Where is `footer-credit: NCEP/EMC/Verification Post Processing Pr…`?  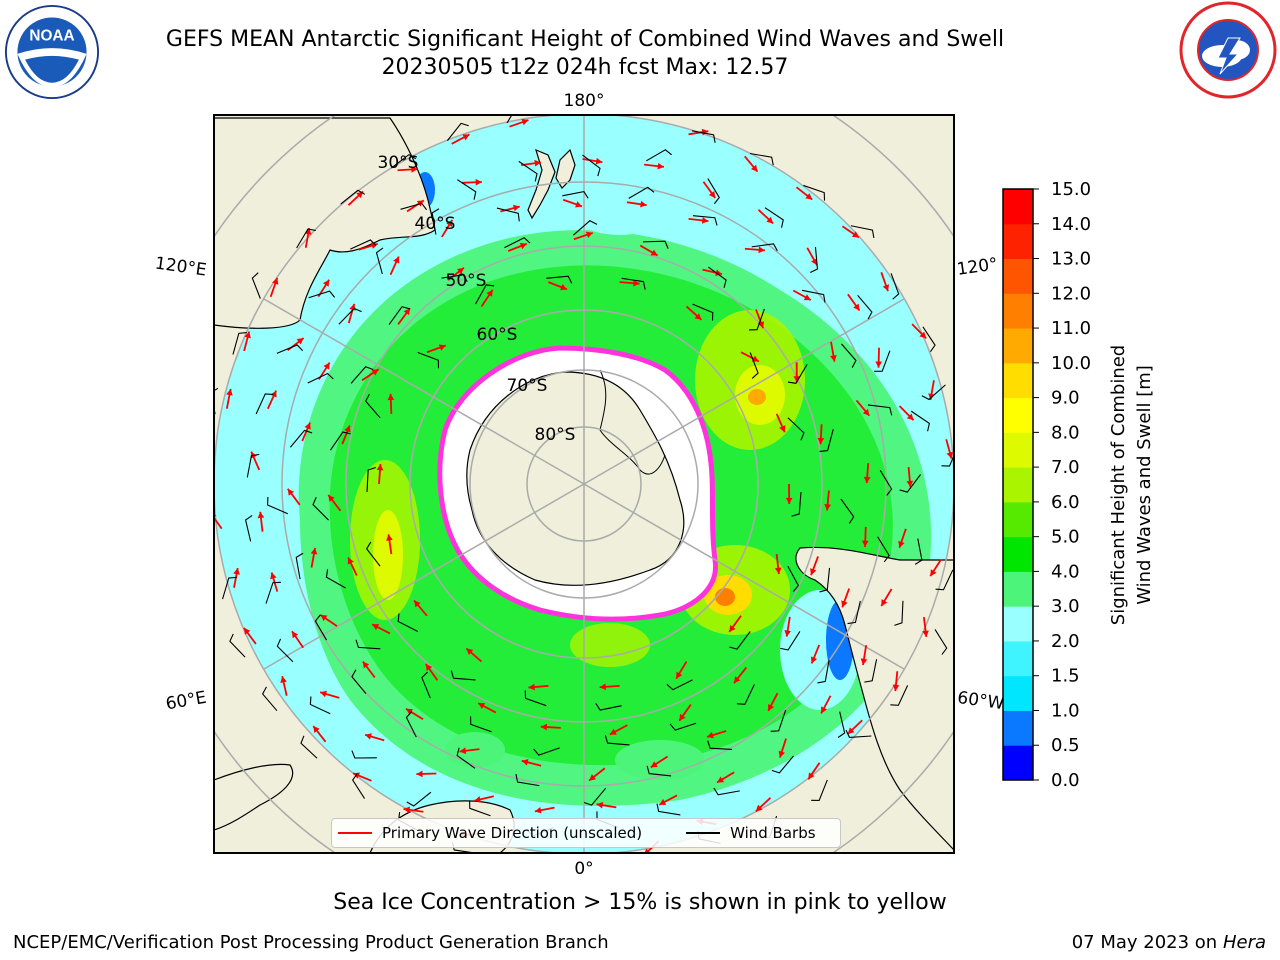 footer-credit: NCEP/EMC/Verification Post Processing Pr… is located at coordinates (311, 942).